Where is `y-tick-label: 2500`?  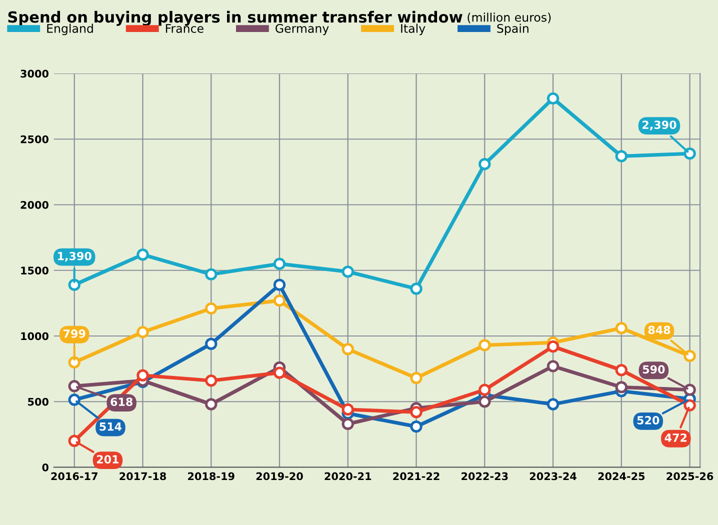 y-tick-label: 2500 is located at coordinates (34, 139).